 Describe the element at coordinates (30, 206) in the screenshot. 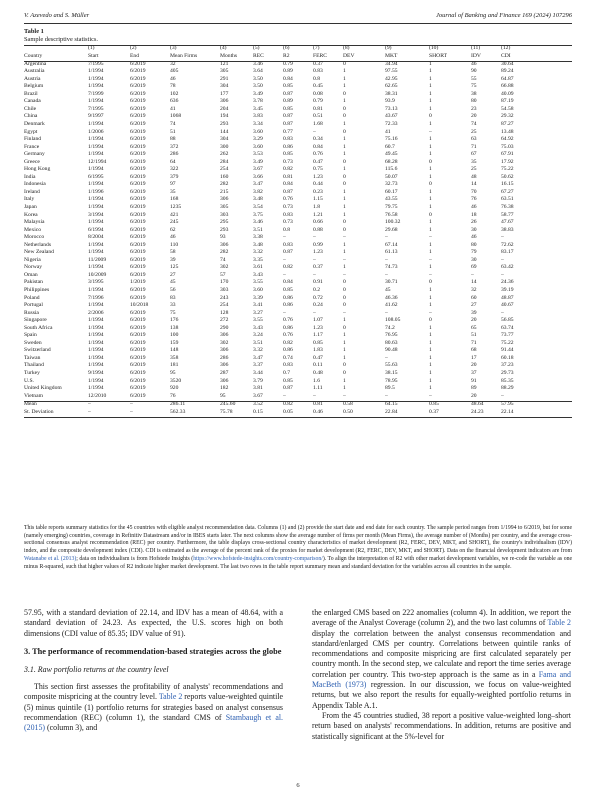

I see `table-cell-0: Japan` at that location.